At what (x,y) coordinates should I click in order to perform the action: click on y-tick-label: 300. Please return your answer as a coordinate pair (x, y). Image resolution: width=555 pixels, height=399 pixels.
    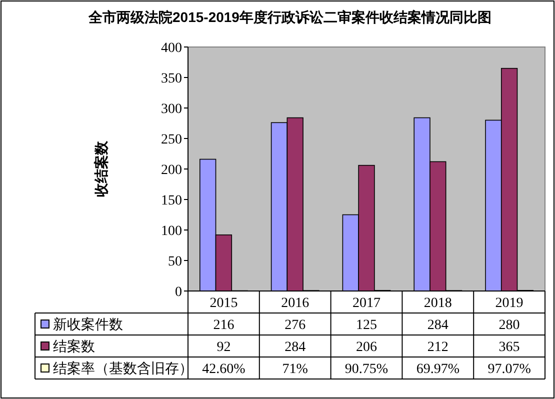
    Looking at the image, I should click on (171, 109).